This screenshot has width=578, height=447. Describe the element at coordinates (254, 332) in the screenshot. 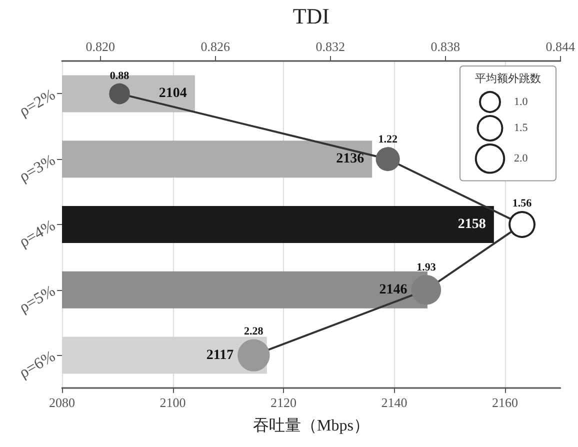

I see `data-label: 2.28` at that location.